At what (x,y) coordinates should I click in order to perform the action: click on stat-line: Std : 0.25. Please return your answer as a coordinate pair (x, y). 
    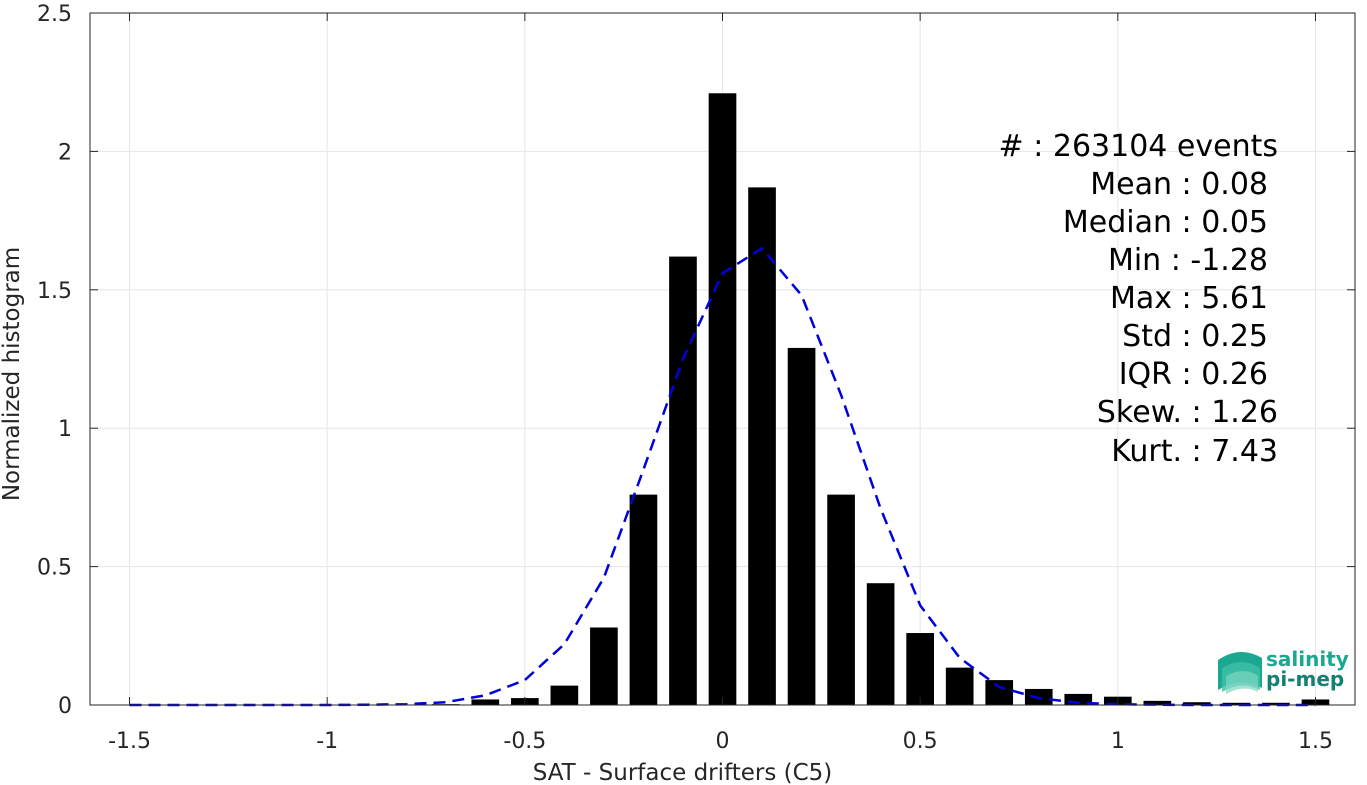
    Looking at the image, I should click on (1195, 336).